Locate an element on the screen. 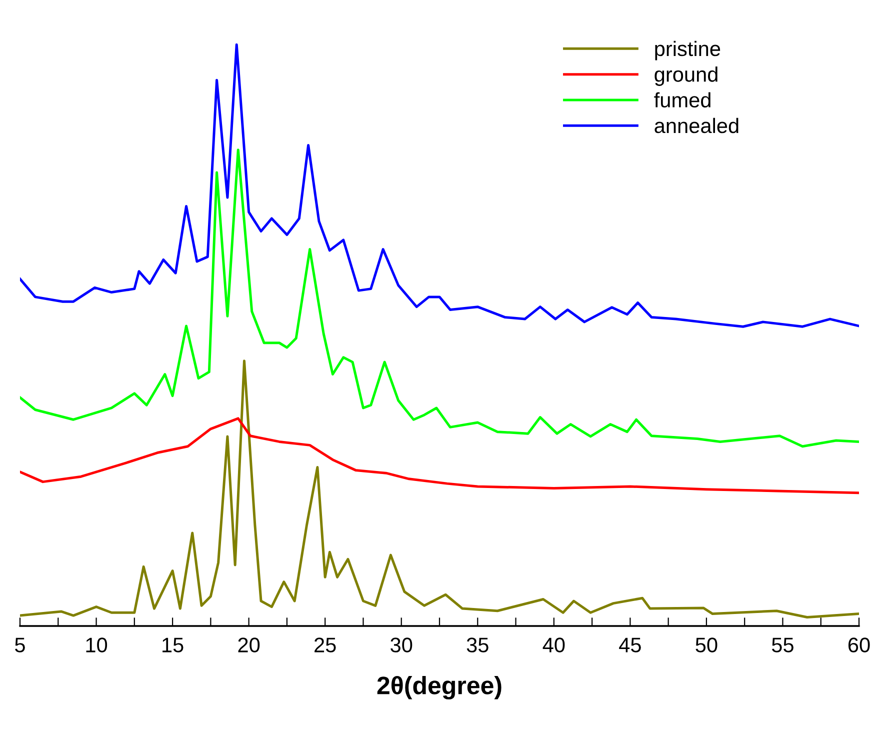  x-tick-label: 60 is located at coordinates (859, 645).